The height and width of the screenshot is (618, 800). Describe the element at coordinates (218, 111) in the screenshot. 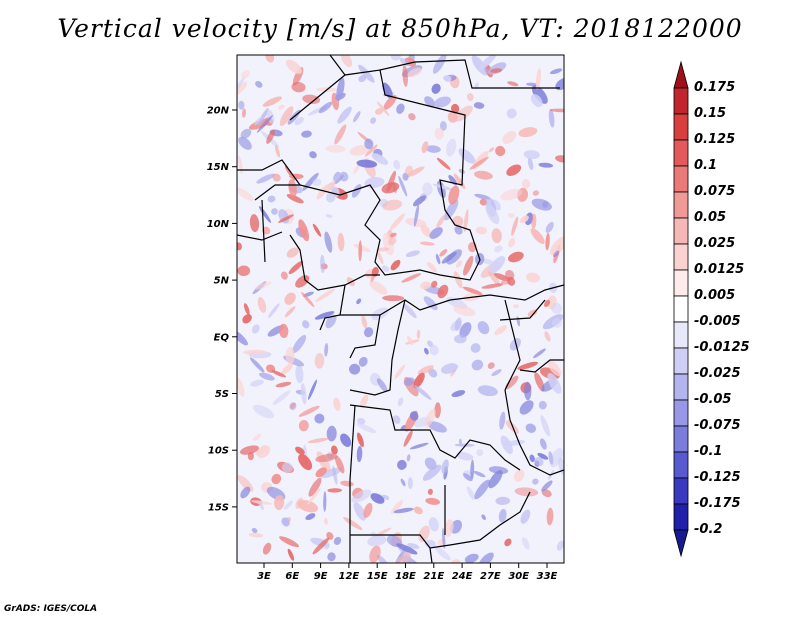

I see `lat-label: 20N` at that location.